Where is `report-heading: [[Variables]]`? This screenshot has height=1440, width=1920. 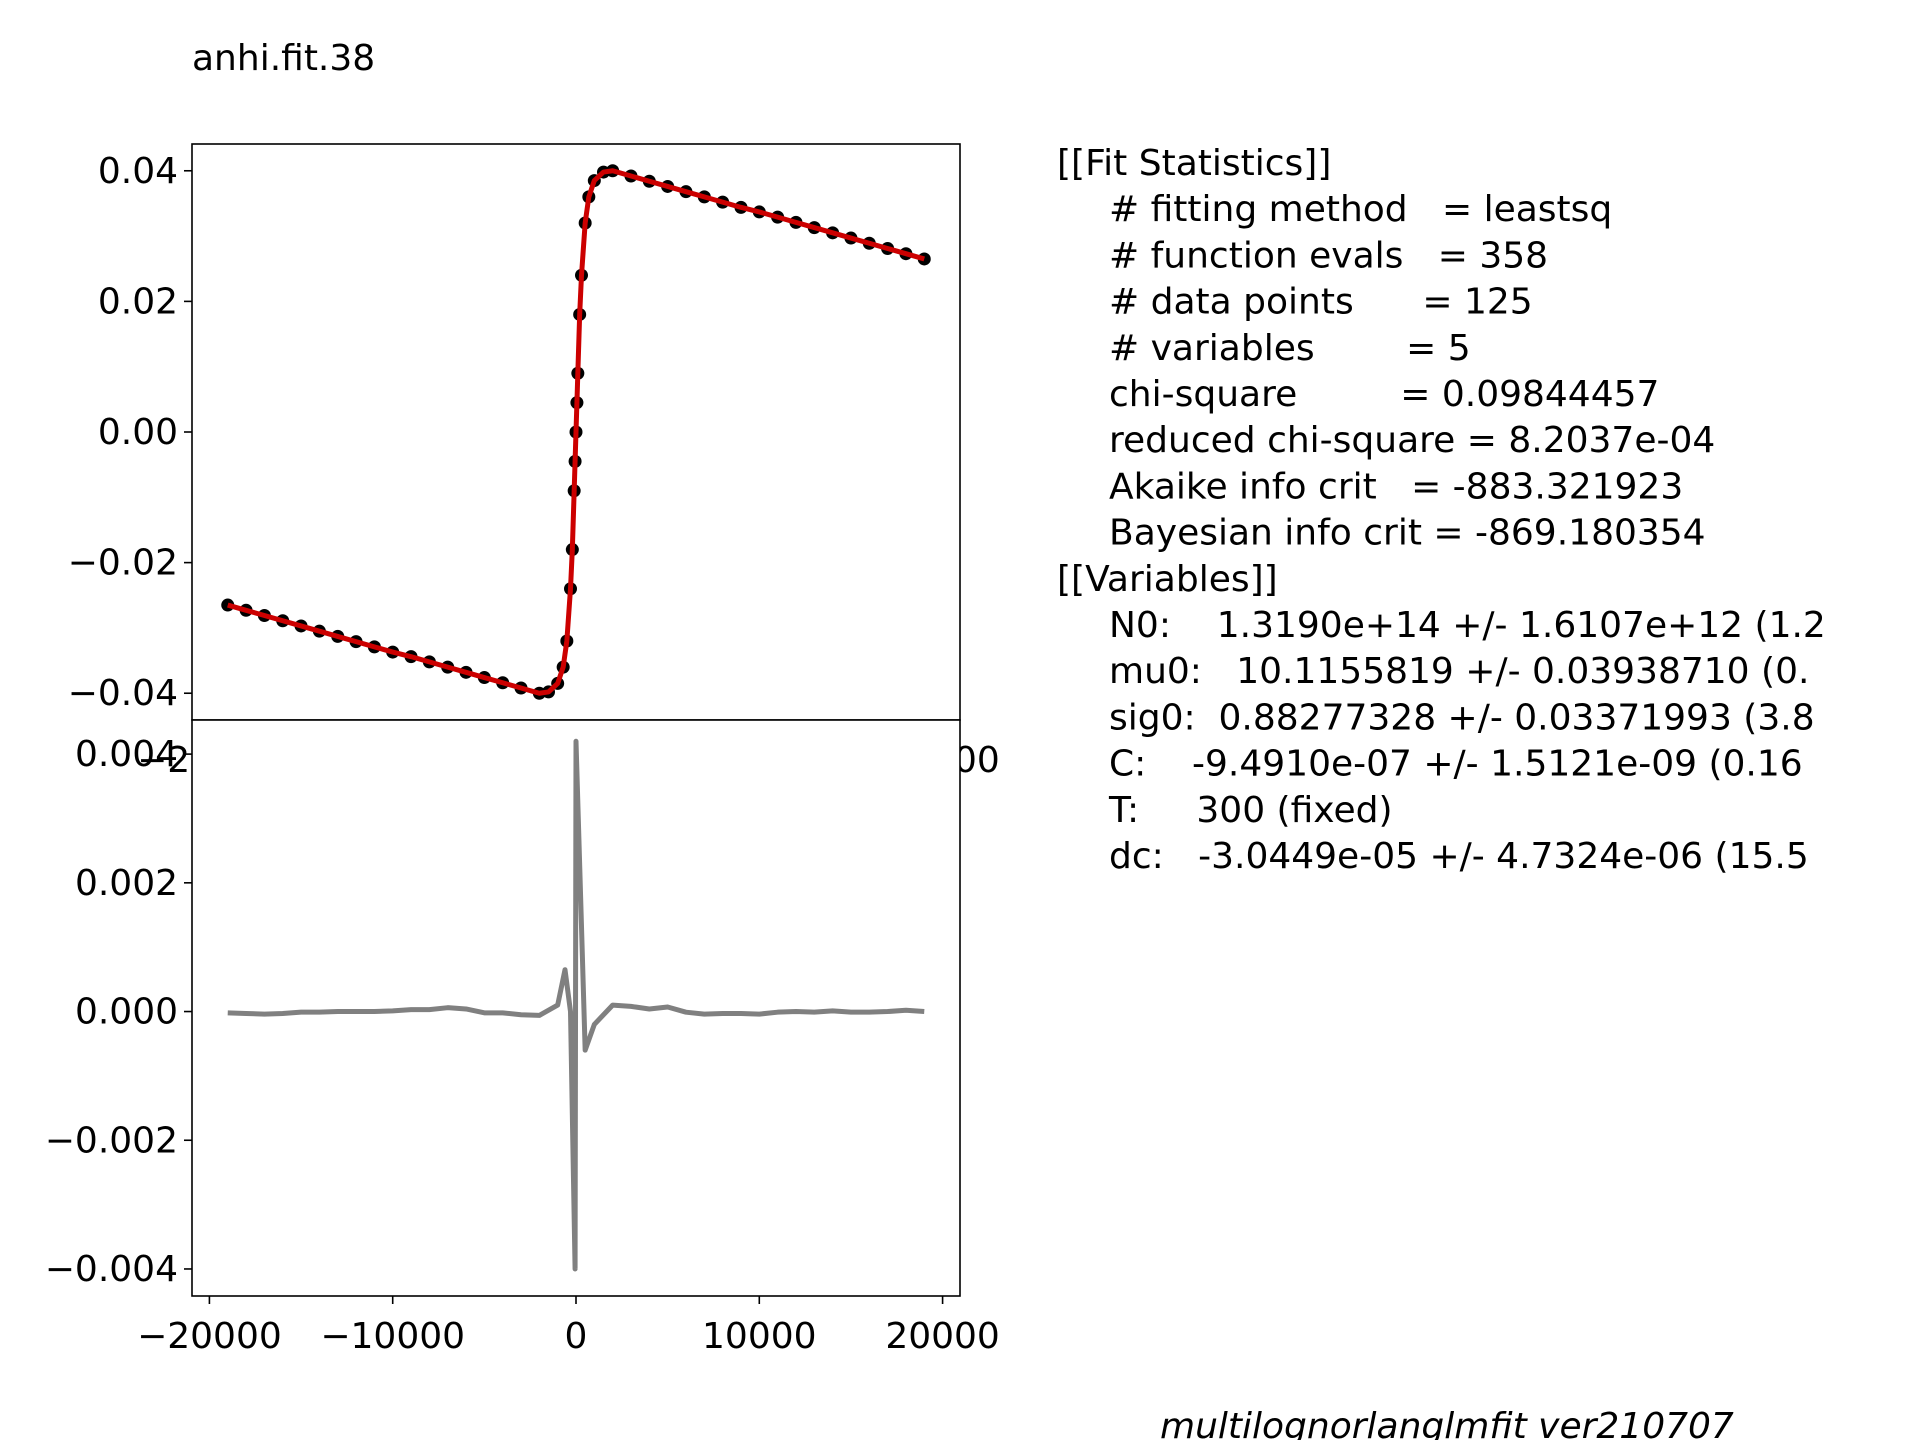
report-heading: [[Variables]] is located at coordinates (1167, 579).